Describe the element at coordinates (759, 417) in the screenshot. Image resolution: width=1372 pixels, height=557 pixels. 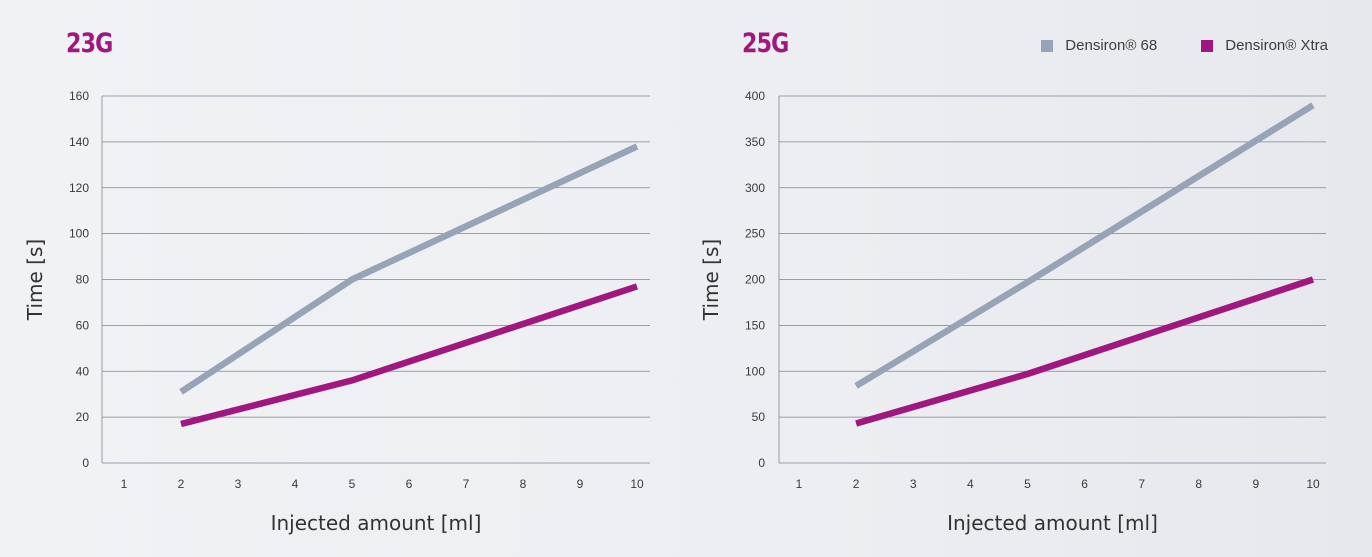
I see `y-tick-label: 50` at that location.